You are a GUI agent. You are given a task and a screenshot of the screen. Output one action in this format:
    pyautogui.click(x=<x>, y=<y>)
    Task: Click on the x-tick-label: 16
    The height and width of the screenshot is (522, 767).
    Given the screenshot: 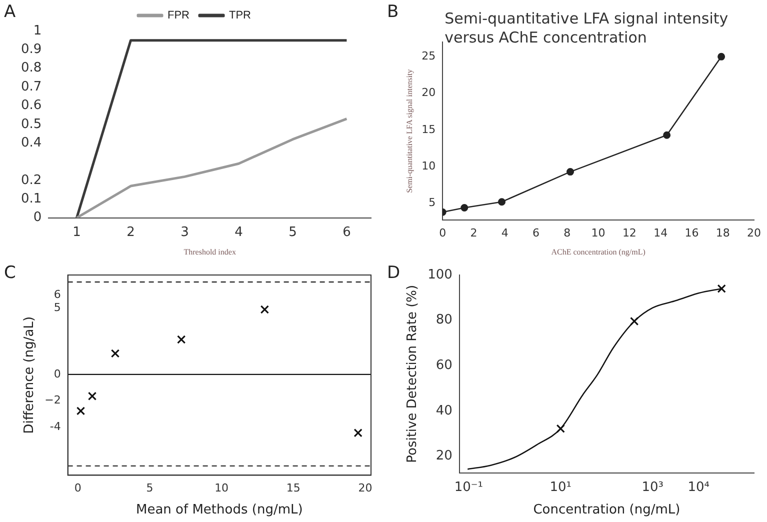 What is the action you would take?
    pyautogui.click(x=691, y=233)
    